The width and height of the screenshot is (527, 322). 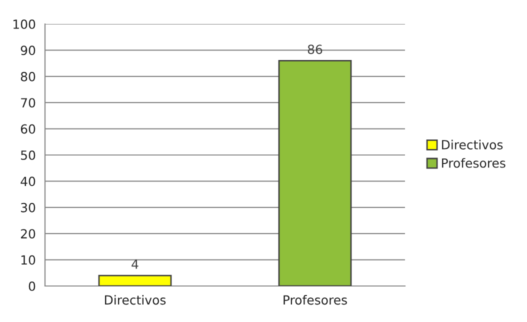 What do you see at coordinates (28, 181) in the screenshot?
I see `y-tick-label: 40` at bounding box center [28, 181].